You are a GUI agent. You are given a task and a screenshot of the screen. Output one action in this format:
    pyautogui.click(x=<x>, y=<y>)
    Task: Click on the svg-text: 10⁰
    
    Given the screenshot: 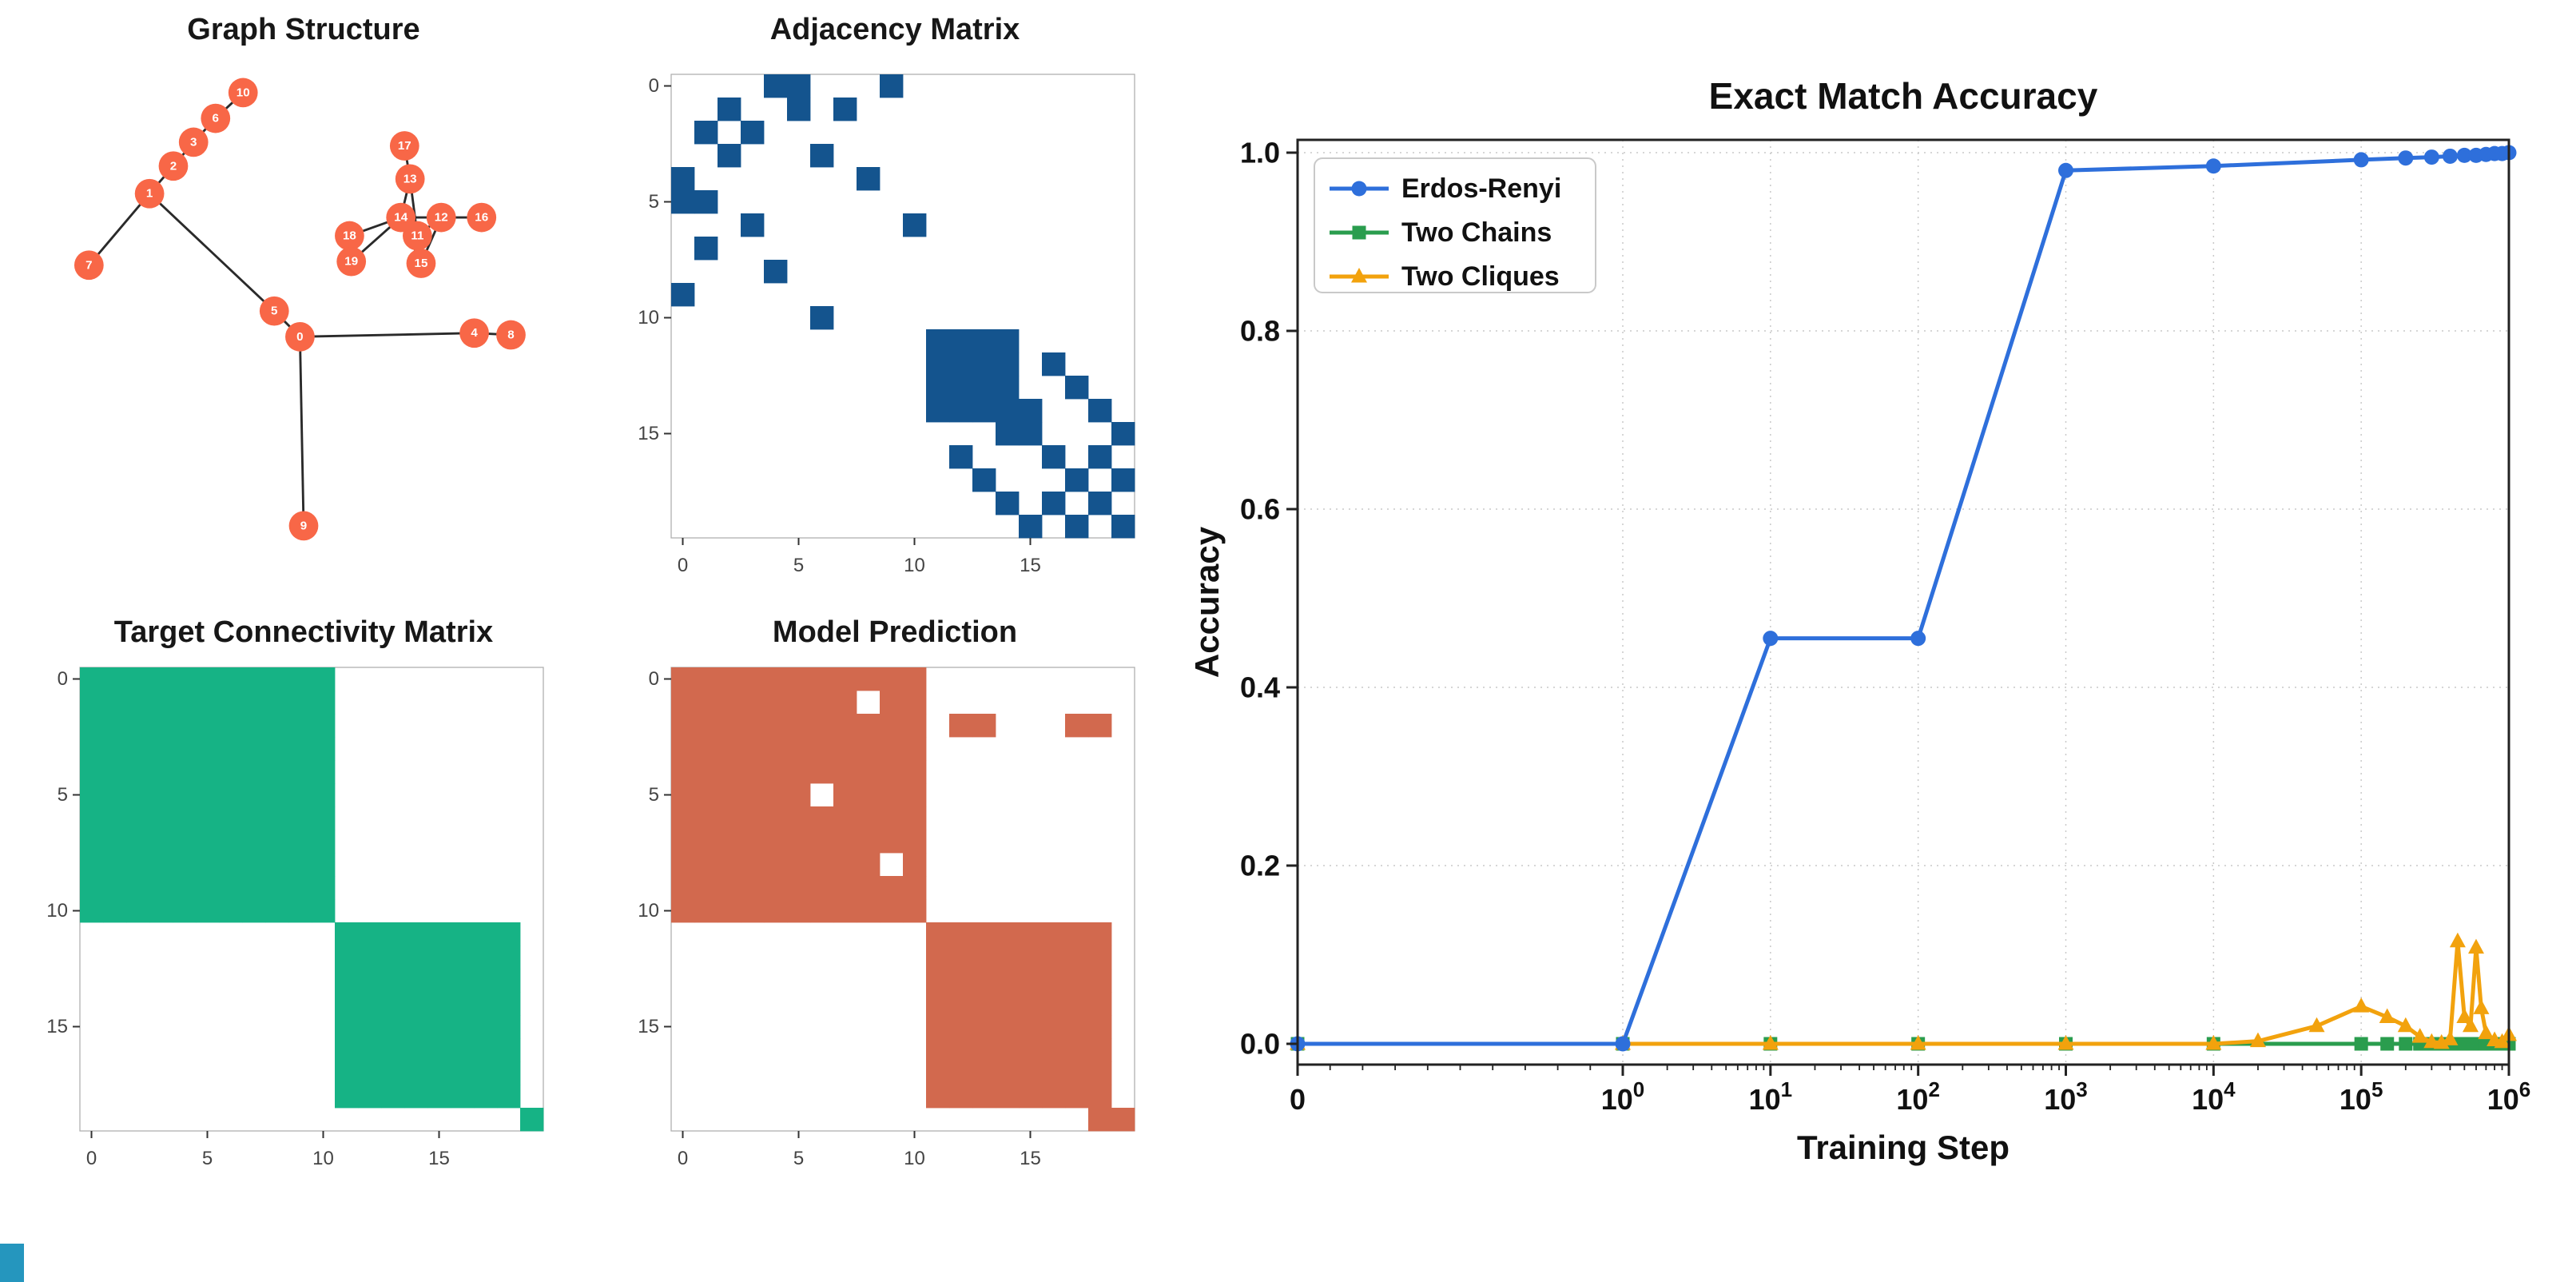 What is the action you would take?
    pyautogui.click(x=1623, y=1096)
    